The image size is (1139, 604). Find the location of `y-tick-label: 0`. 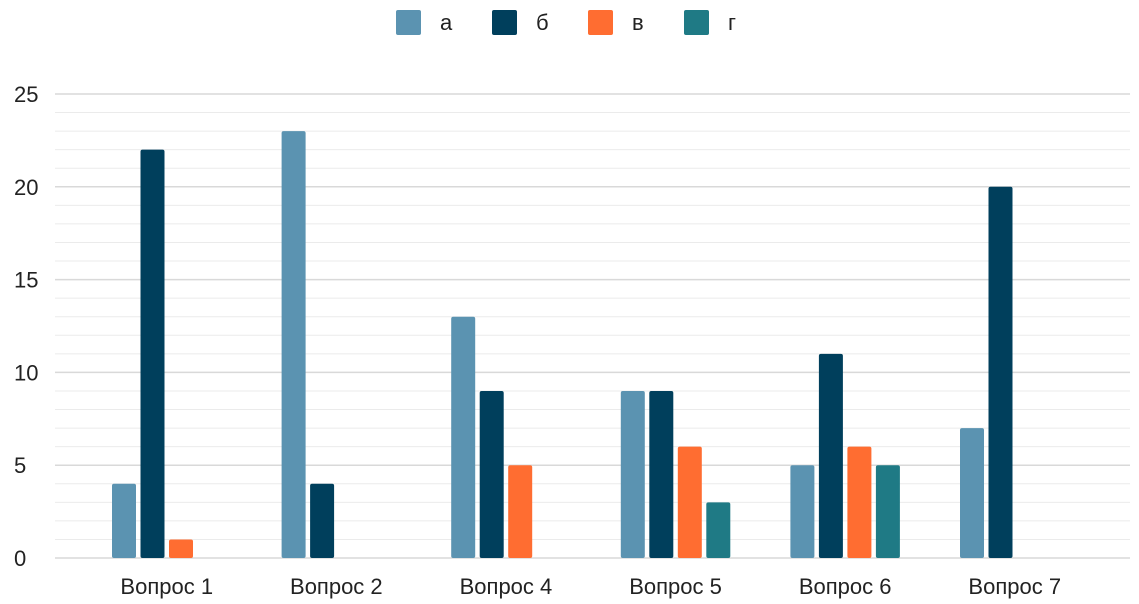

y-tick-label: 0 is located at coordinates (20, 558).